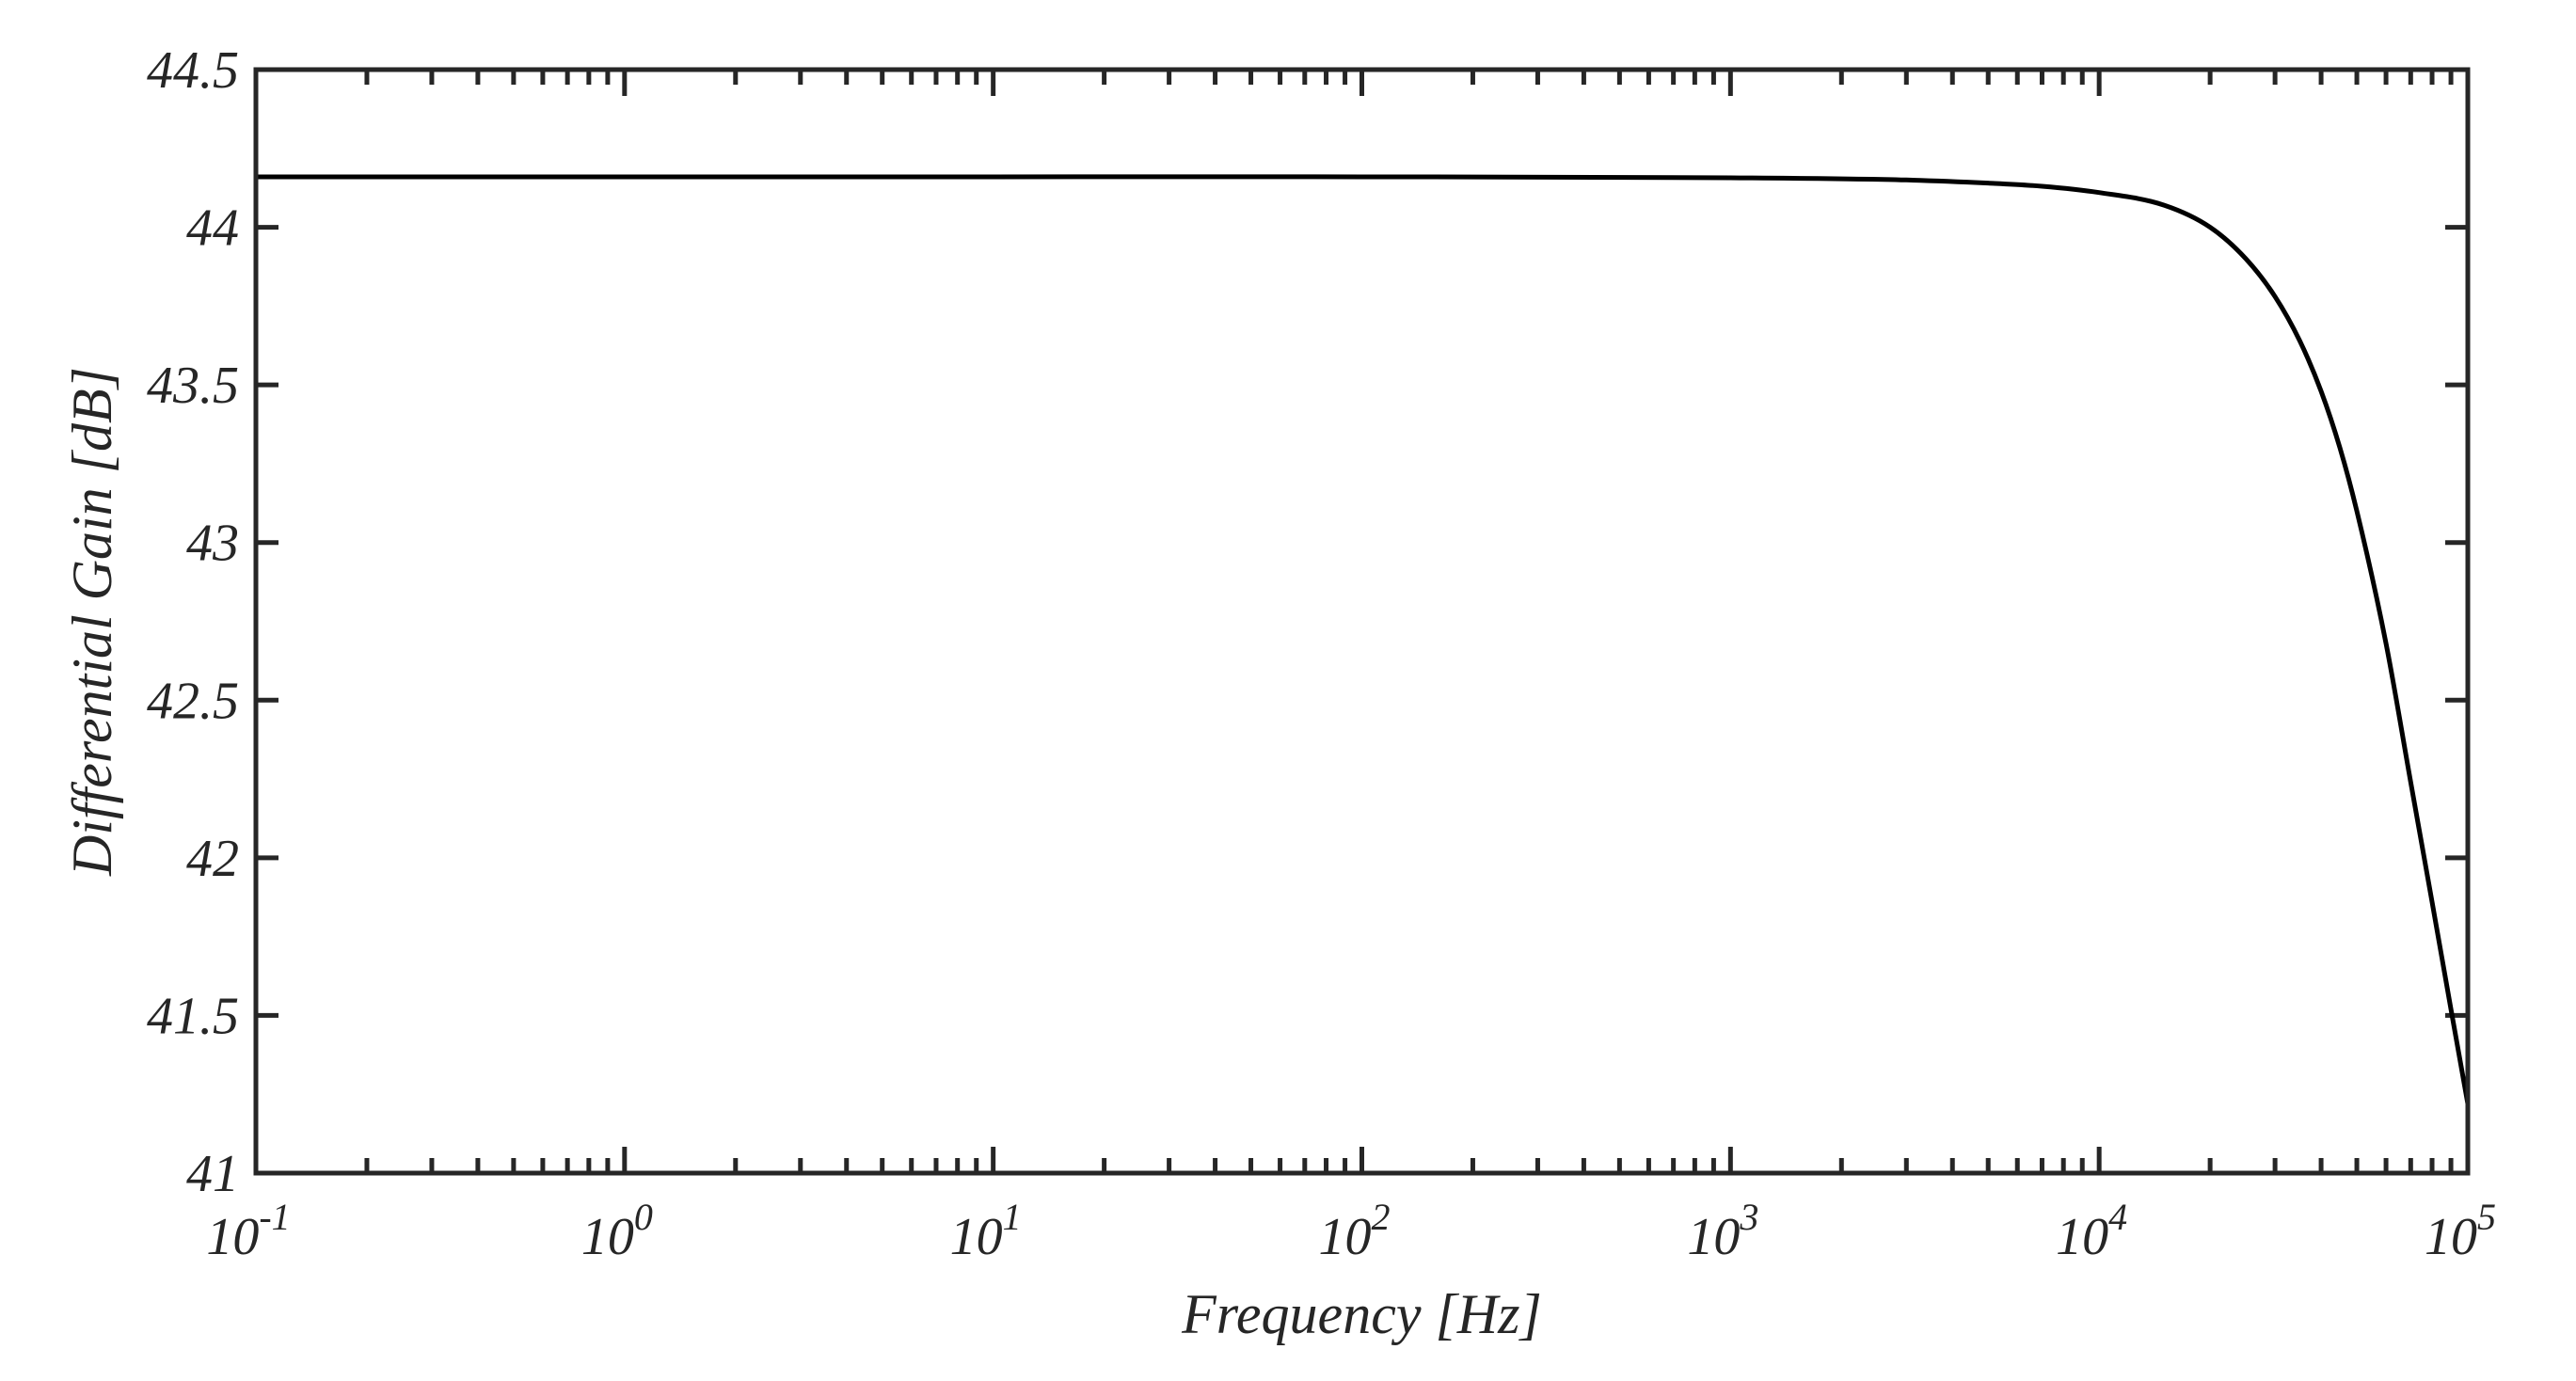 This screenshot has height=1381, width=2576. I want to click on y-tick-label: 41.5, so click(193, 1016).